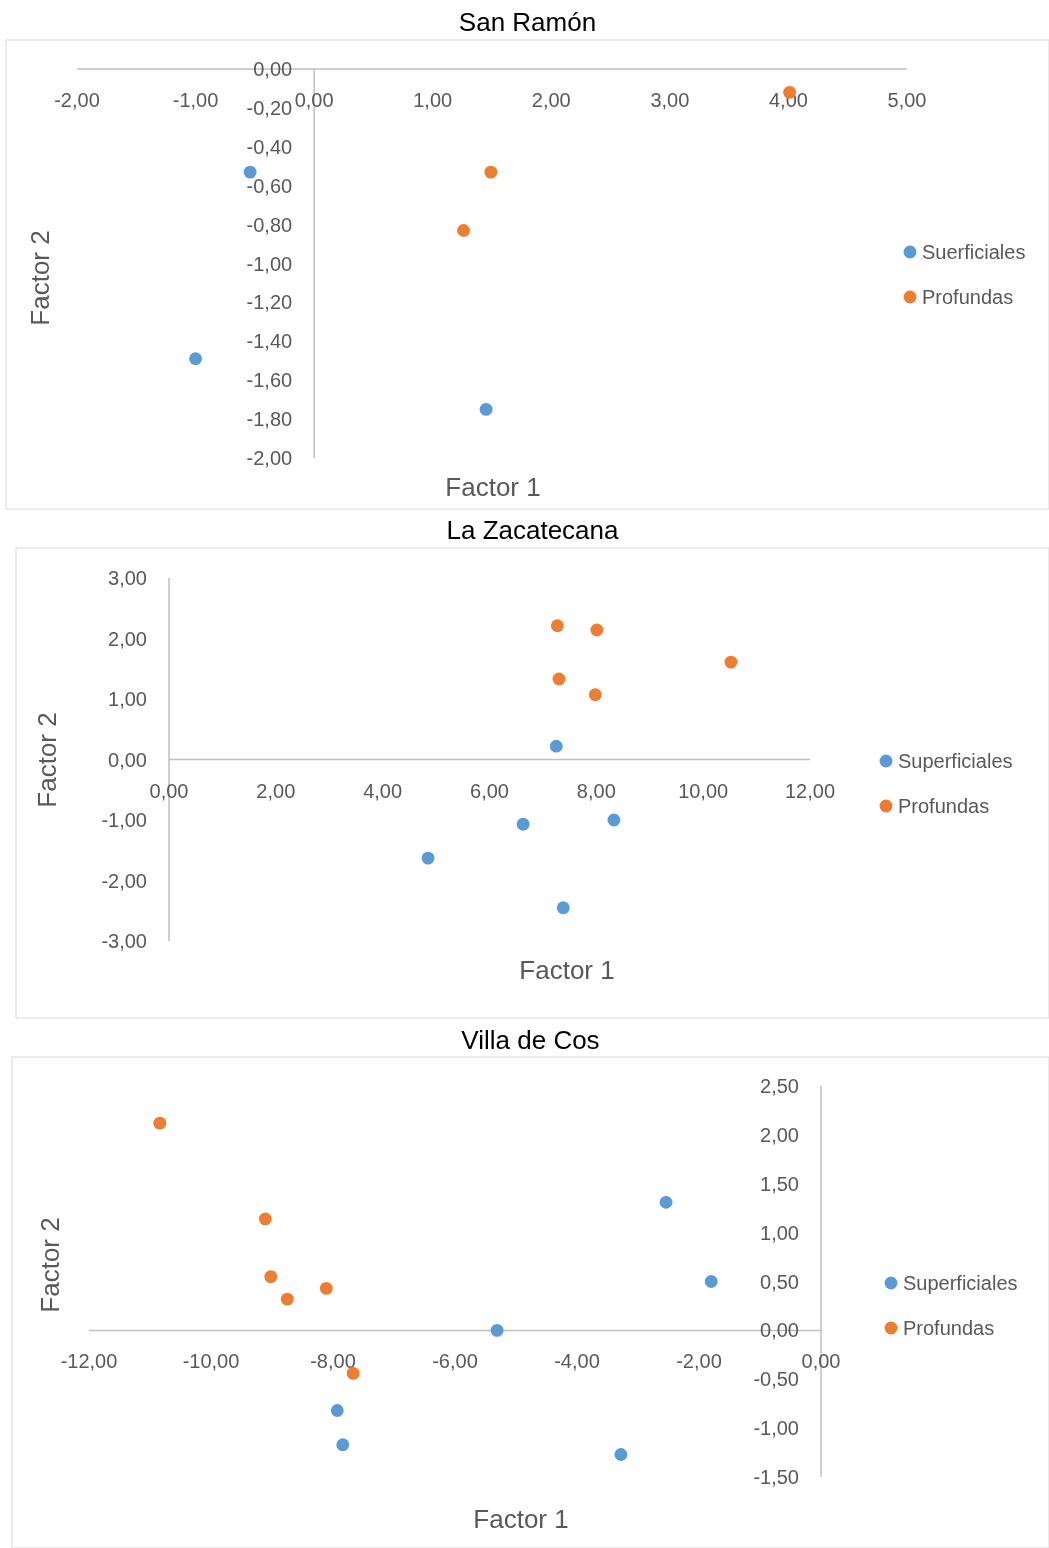  What do you see at coordinates (269, 107) in the screenshot?
I see `y-tick-label: -0,20` at bounding box center [269, 107].